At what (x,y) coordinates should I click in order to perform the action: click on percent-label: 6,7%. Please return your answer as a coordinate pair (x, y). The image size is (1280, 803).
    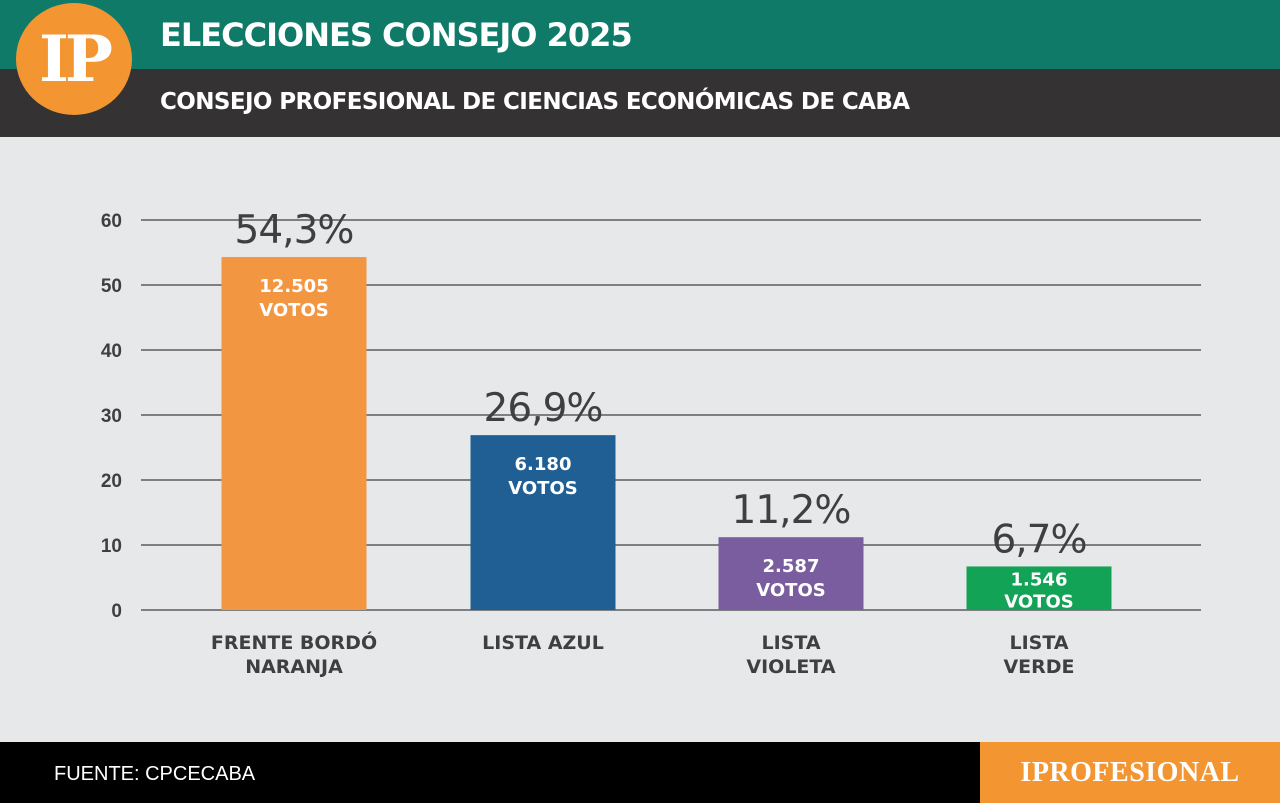
    Looking at the image, I should click on (1038, 539).